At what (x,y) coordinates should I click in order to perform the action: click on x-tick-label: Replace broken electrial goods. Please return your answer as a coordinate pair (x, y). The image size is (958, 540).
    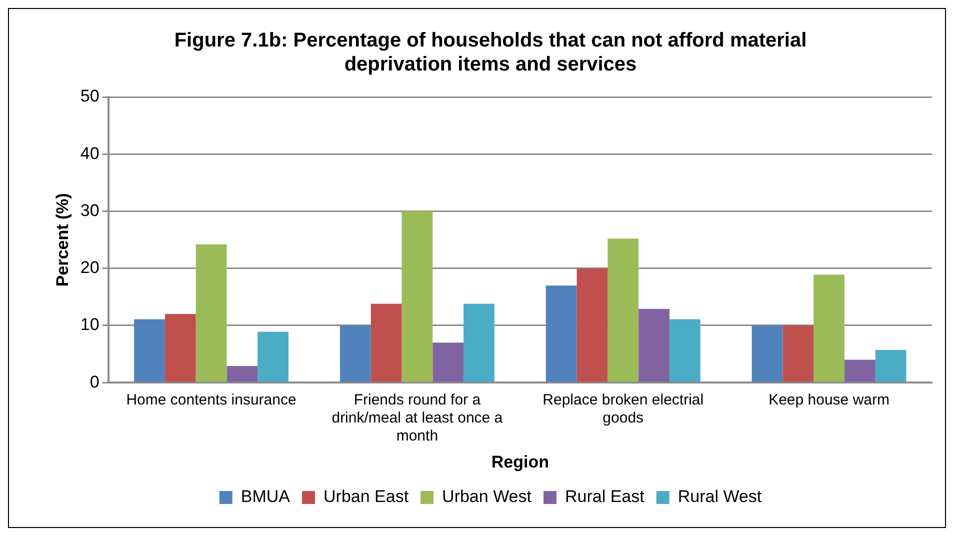
    Looking at the image, I should click on (623, 409).